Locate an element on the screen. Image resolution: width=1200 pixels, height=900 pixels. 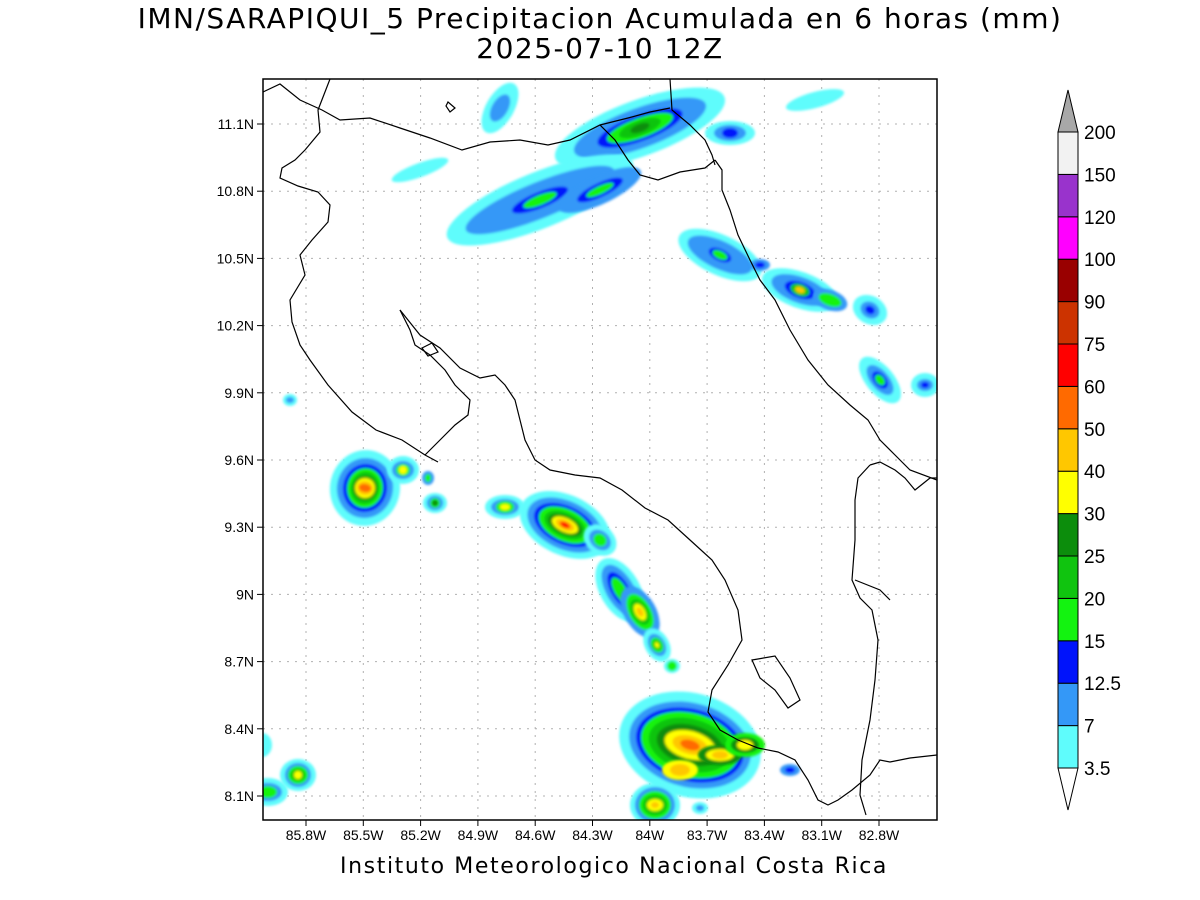
lat-label: 8.1N is located at coordinates (239, 796).